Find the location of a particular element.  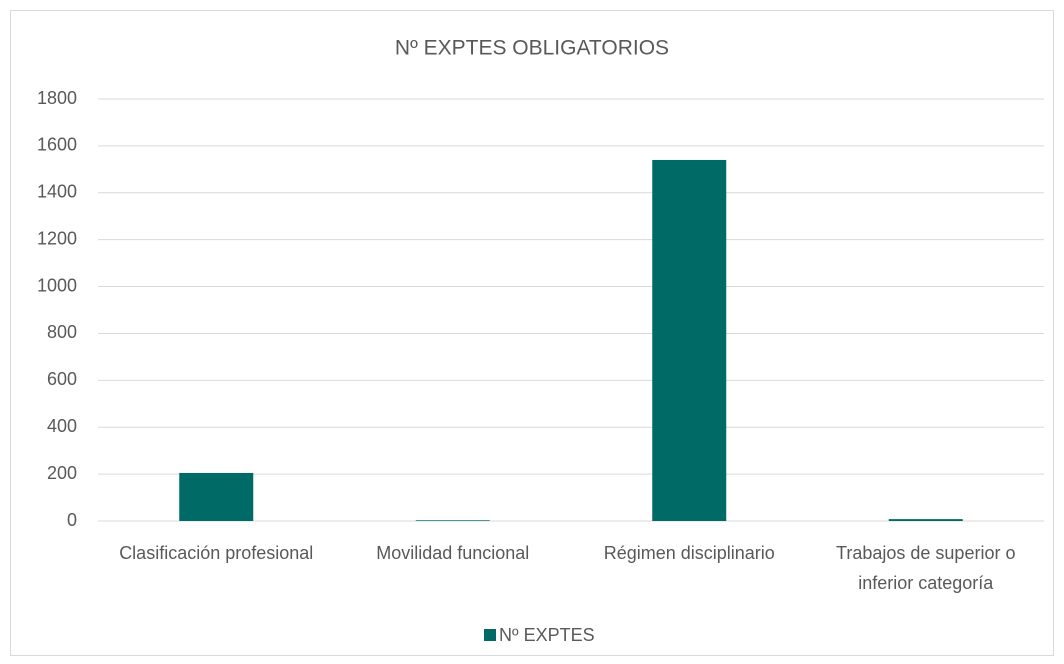

y-tick-label: 1000 is located at coordinates (57, 285).